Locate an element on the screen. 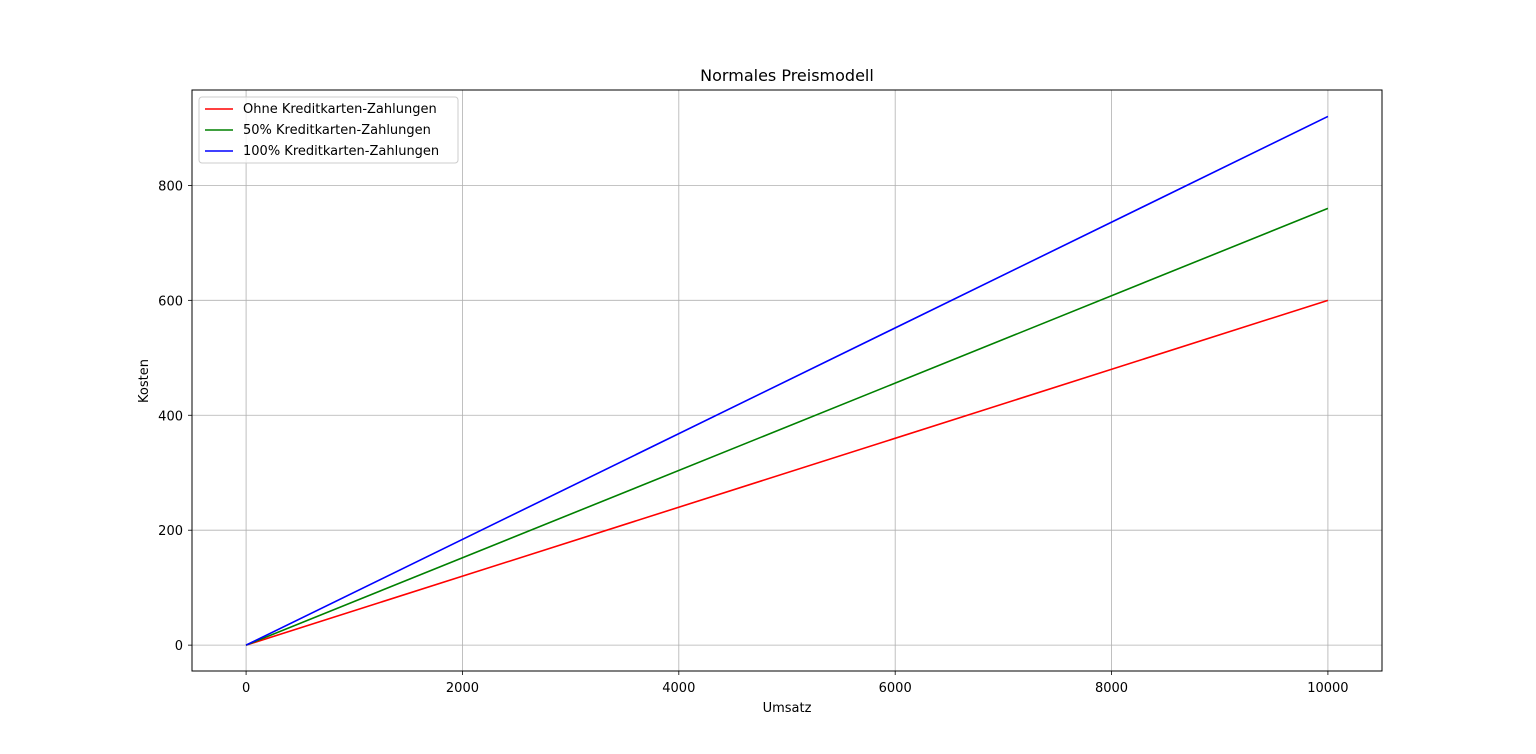 The image size is (1536, 754). y-tick-label: 400 is located at coordinates (170, 416).